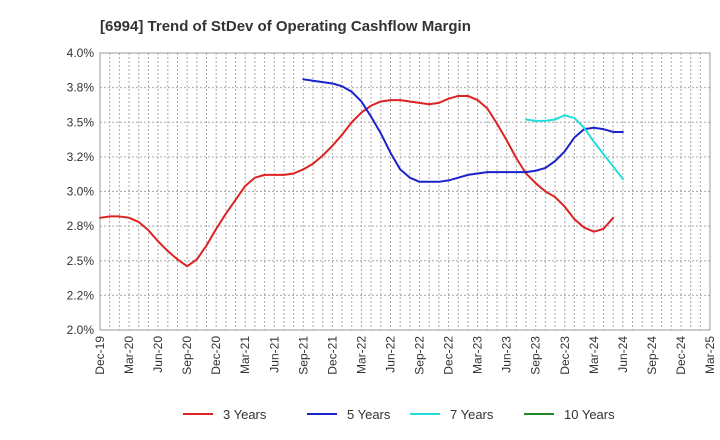  Describe the element at coordinates (710, 355) in the screenshot. I see `x-tick-label: Mar-25` at that location.